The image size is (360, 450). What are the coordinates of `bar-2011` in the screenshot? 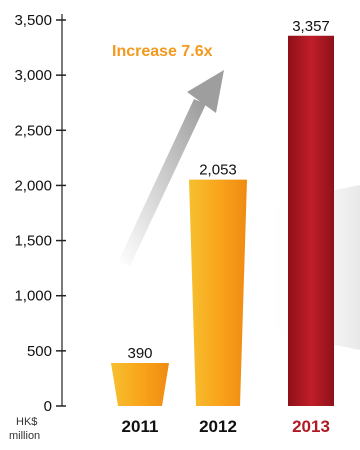 It's located at (140, 384).